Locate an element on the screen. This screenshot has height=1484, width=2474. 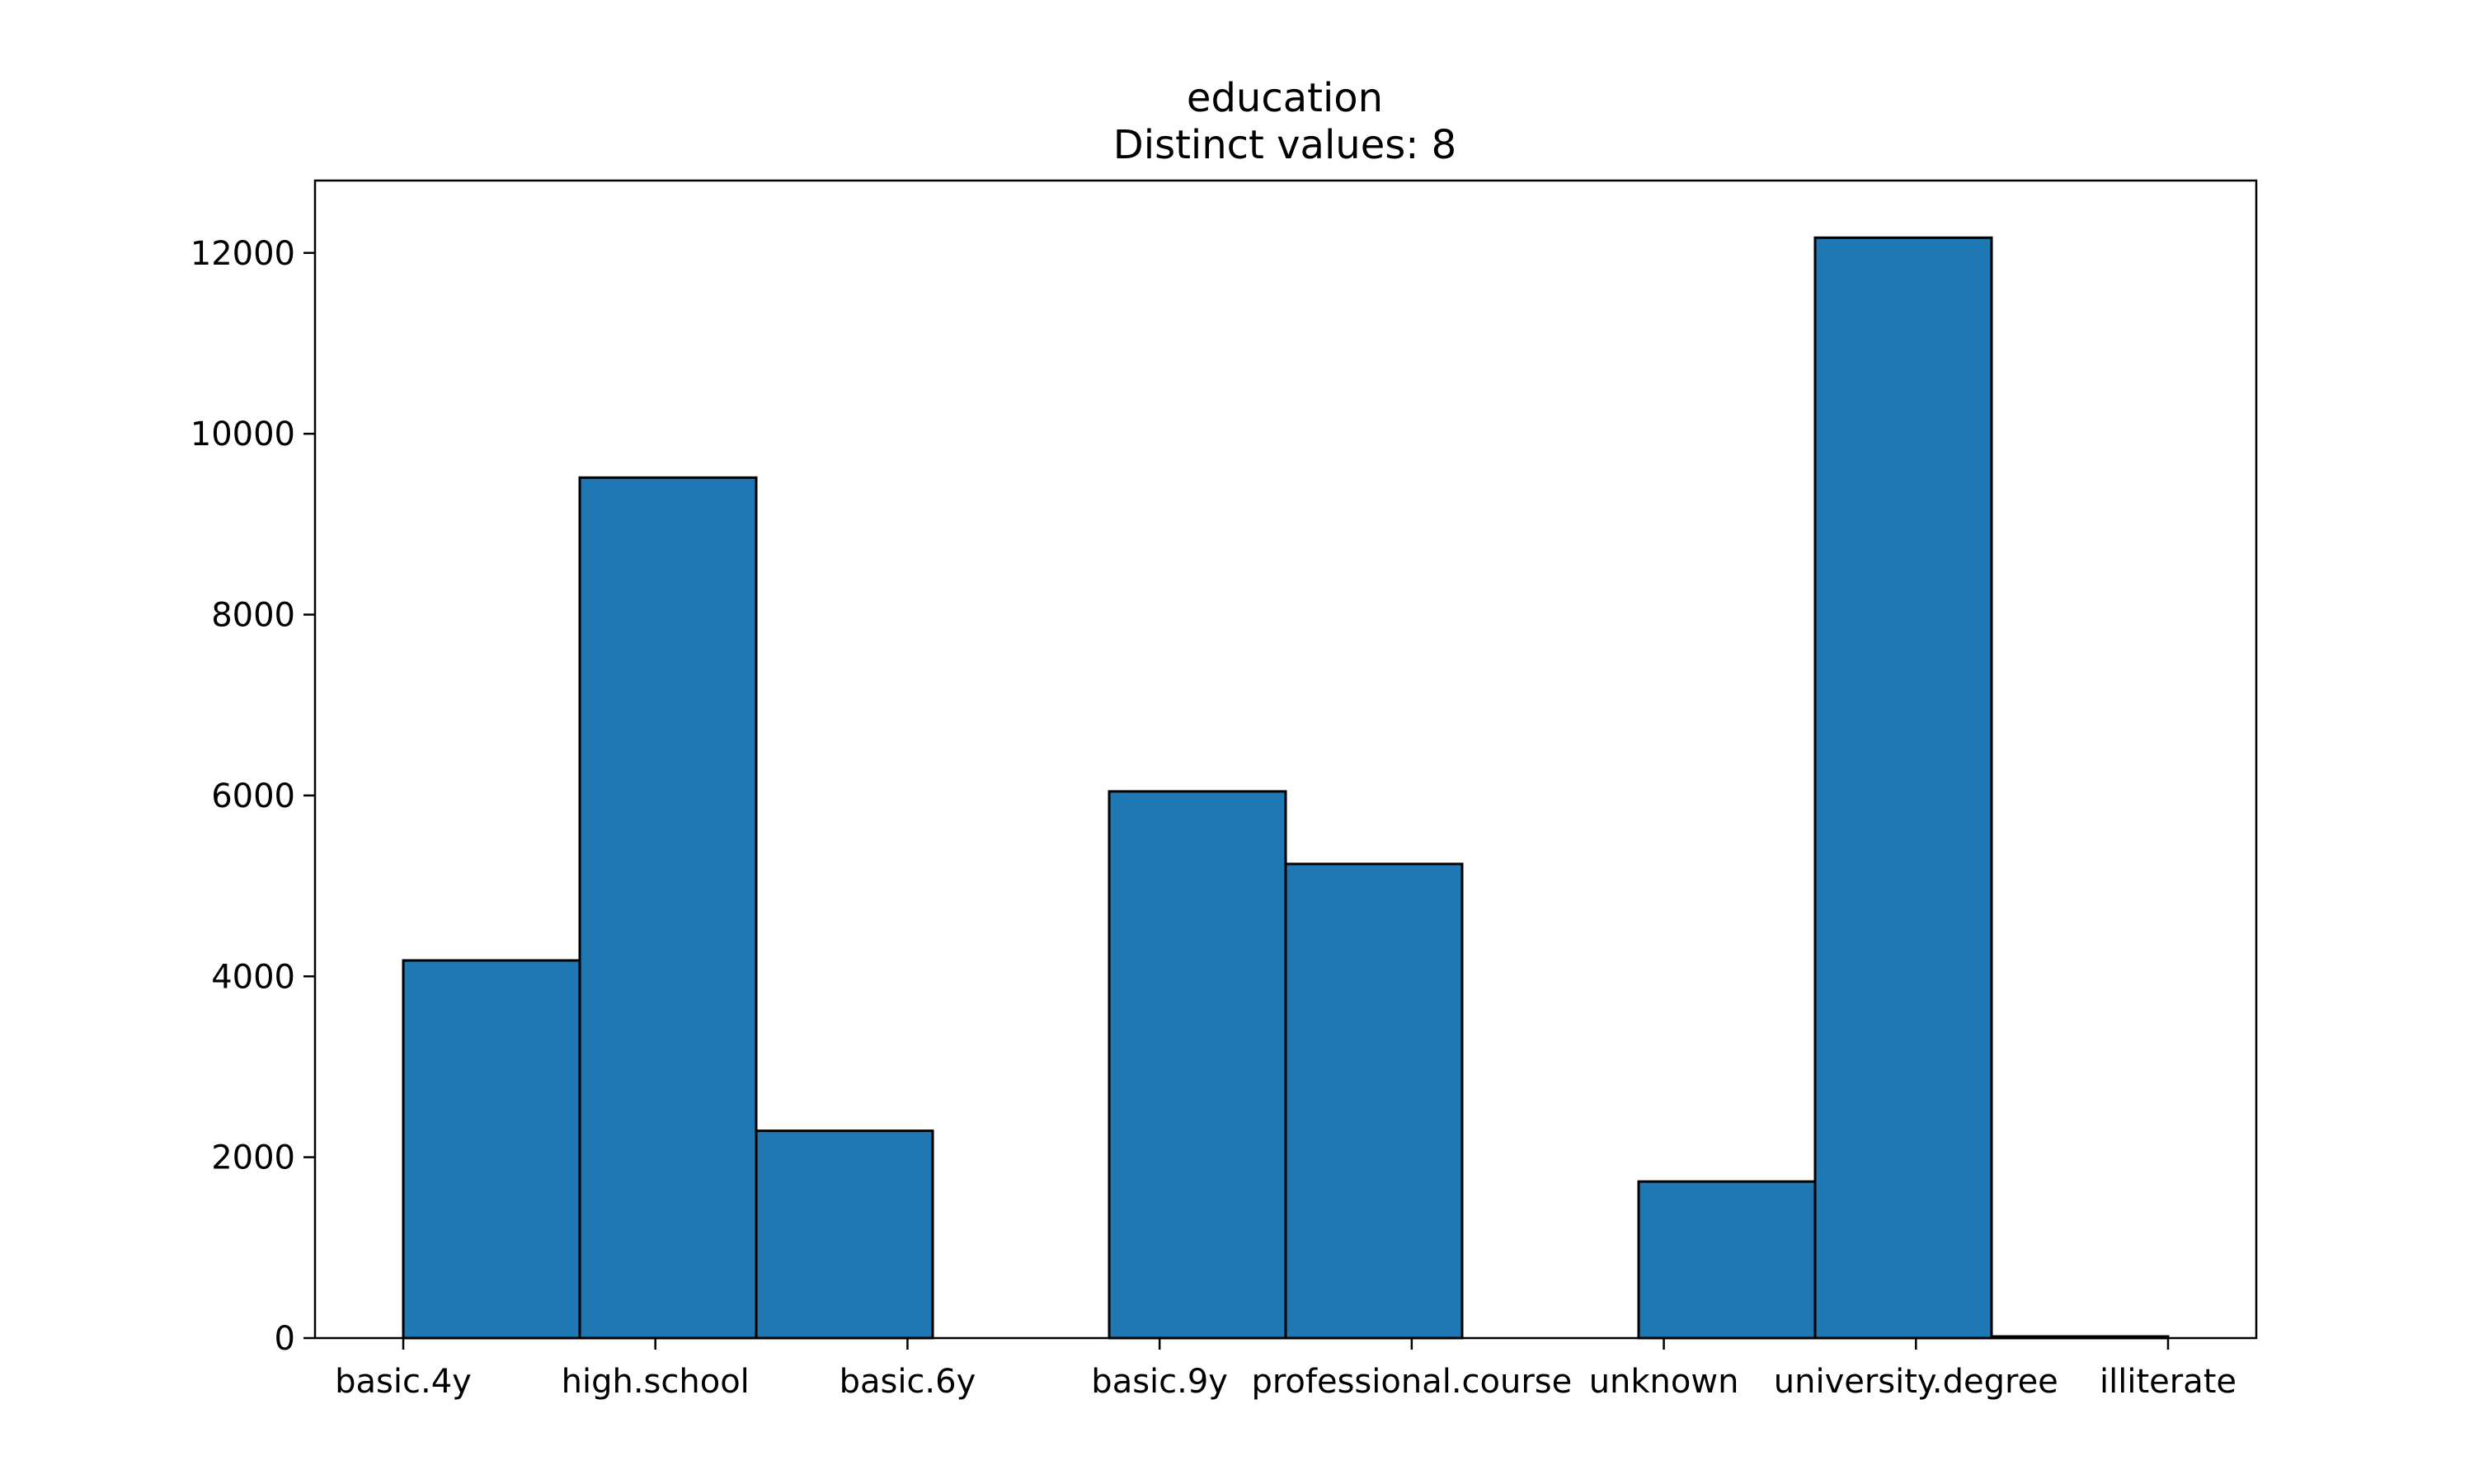
x-tick-label: university.degree is located at coordinates (1916, 1382).